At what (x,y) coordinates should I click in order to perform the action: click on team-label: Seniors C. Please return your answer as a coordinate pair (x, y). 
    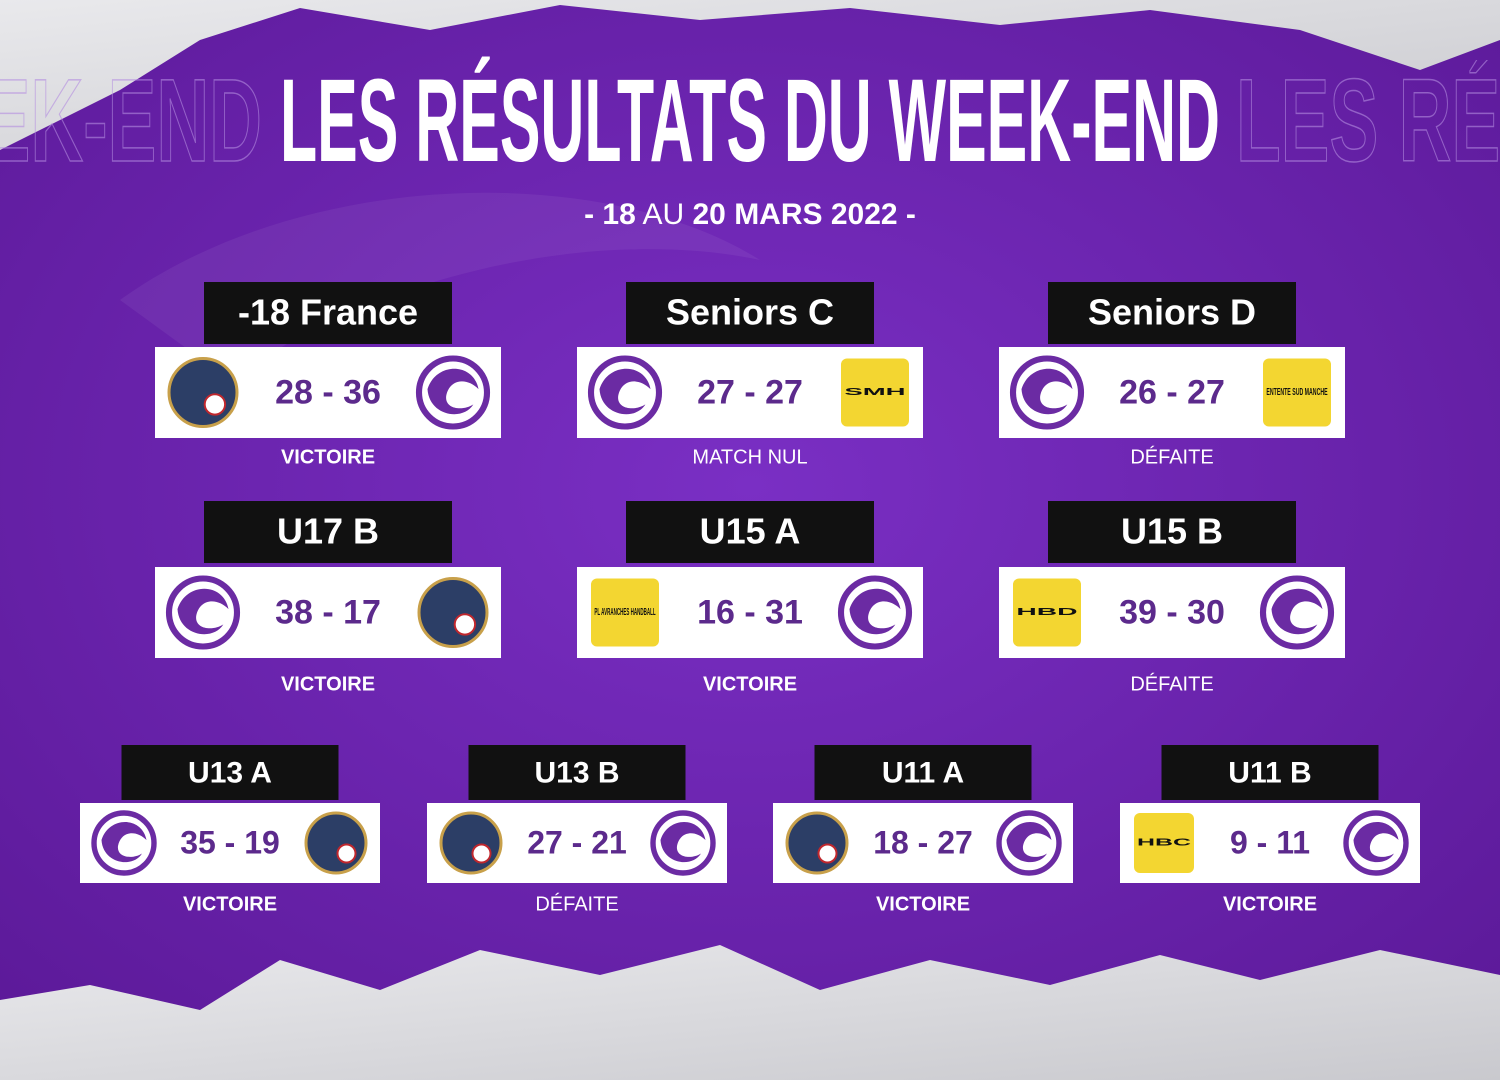
    Looking at the image, I should click on (750, 312).